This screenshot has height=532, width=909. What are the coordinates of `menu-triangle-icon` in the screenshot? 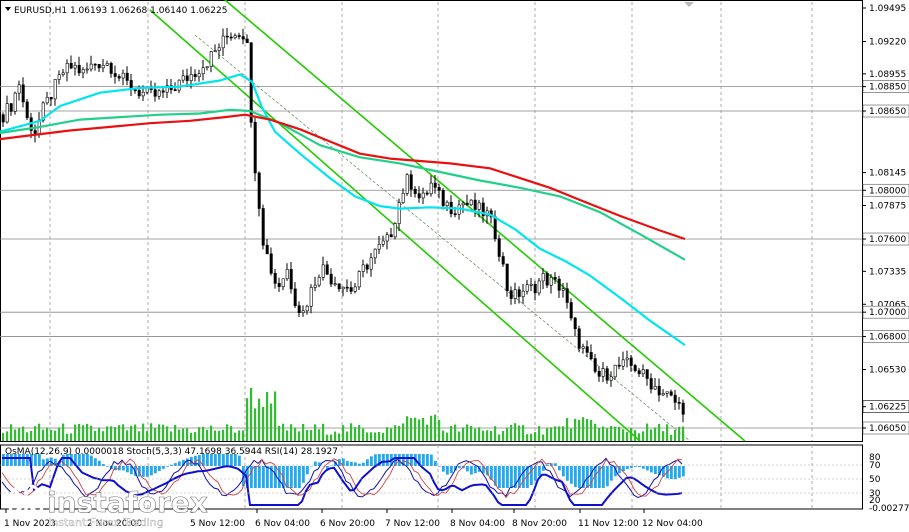 It's located at (8, 9).